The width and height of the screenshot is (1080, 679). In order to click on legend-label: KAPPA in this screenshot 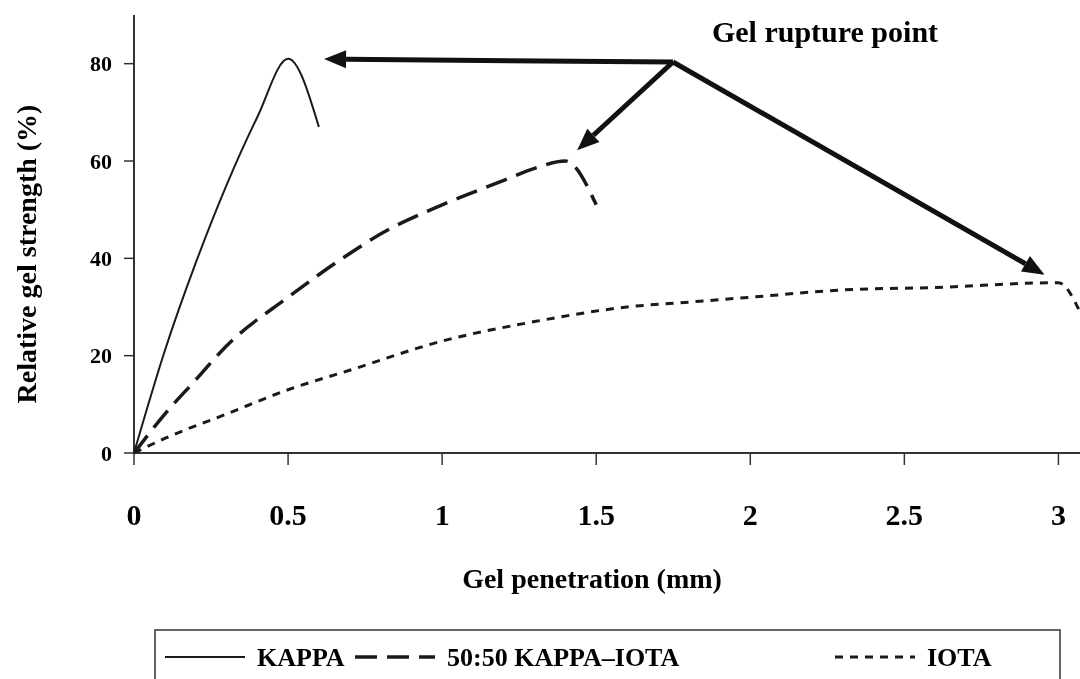, I will do `click(301, 658)`.